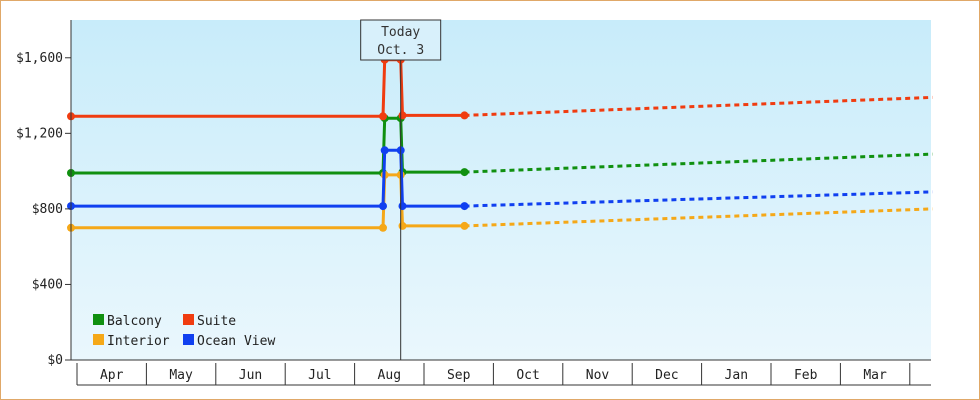  What do you see at coordinates (188, 319) in the screenshot?
I see `legend-swatch-suite` at bounding box center [188, 319].